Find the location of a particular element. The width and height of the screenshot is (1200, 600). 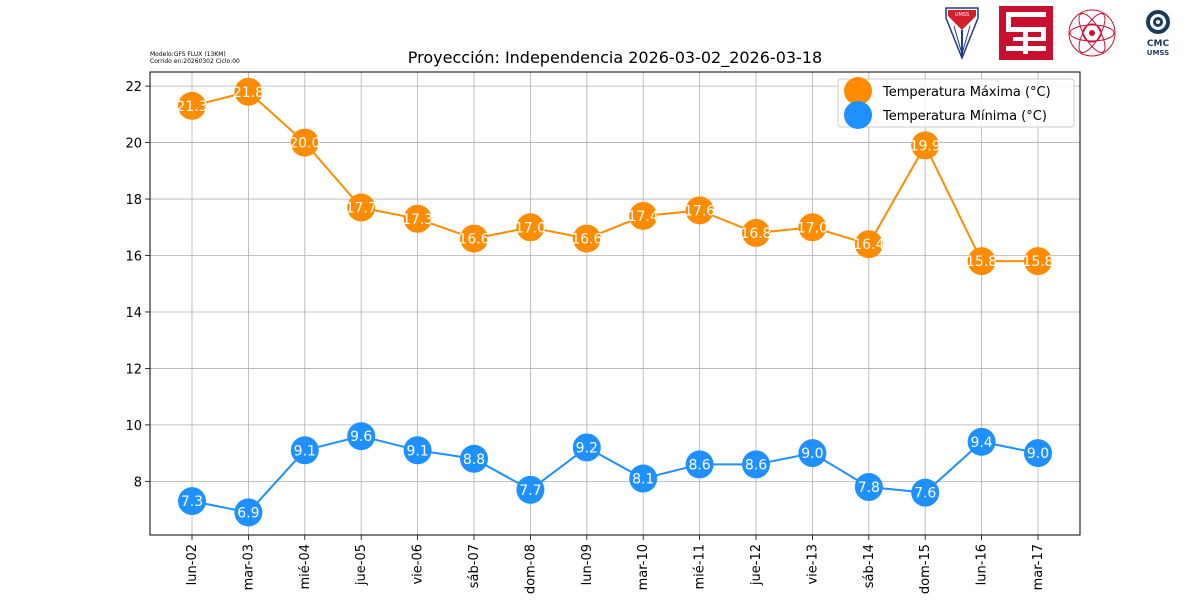

y-tick-label: 18 is located at coordinates (133, 200).